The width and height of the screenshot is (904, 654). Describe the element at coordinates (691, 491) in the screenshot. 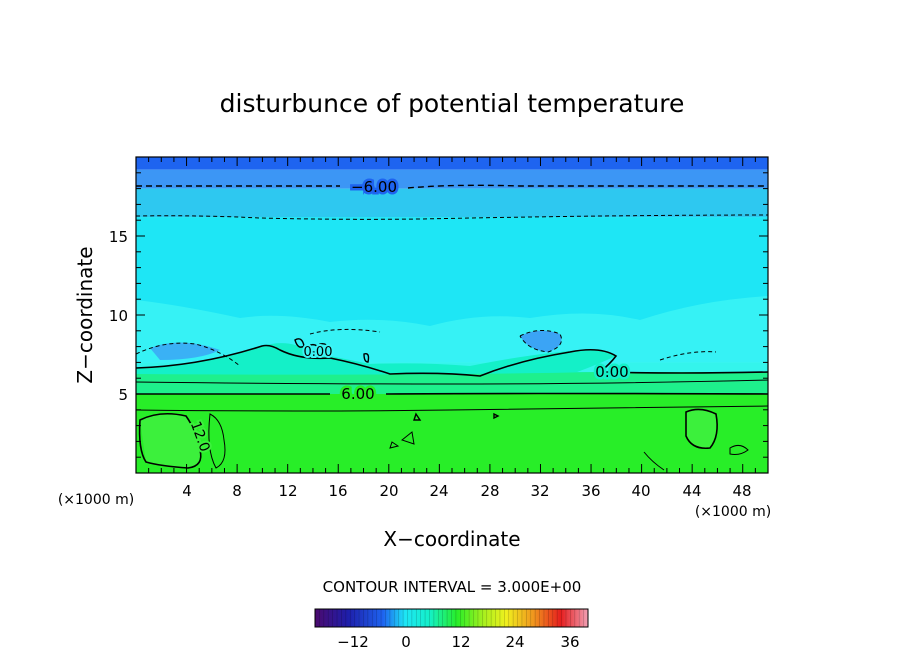

I see `x-tick-label: 44` at that location.